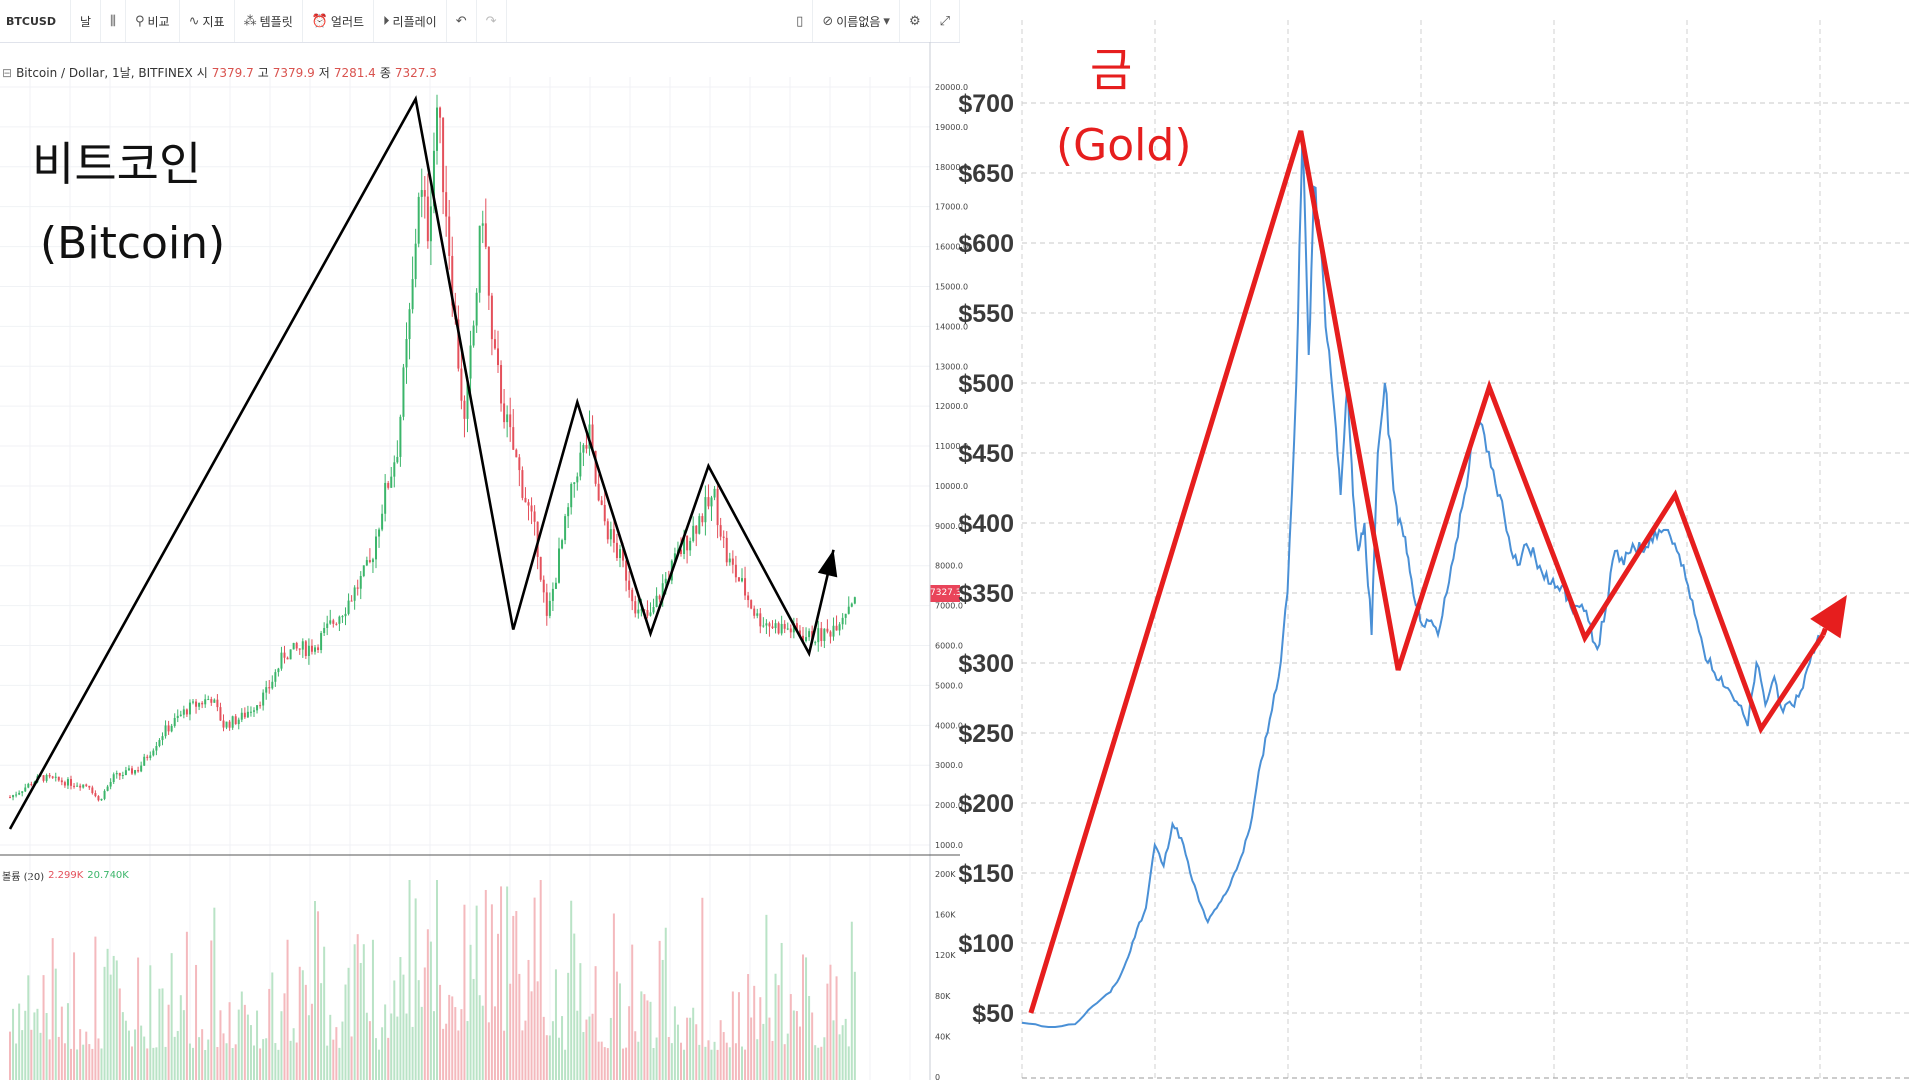  What do you see at coordinates (856, 21) in the screenshot?
I see `save-layout-button: ⊘ 이름없음 ▾` at bounding box center [856, 21].